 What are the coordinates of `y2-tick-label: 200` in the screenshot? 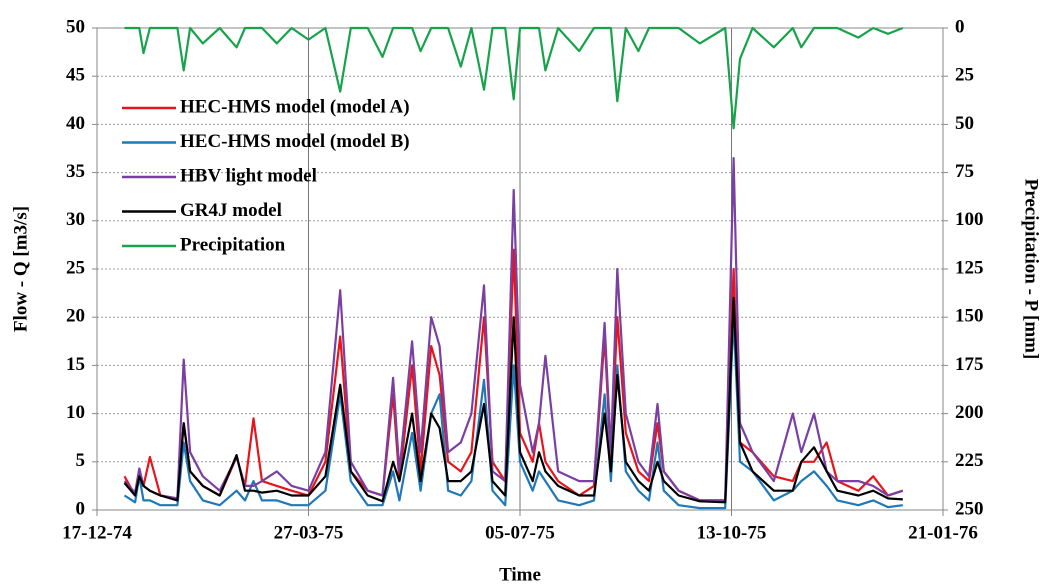 It's located at (969, 412).